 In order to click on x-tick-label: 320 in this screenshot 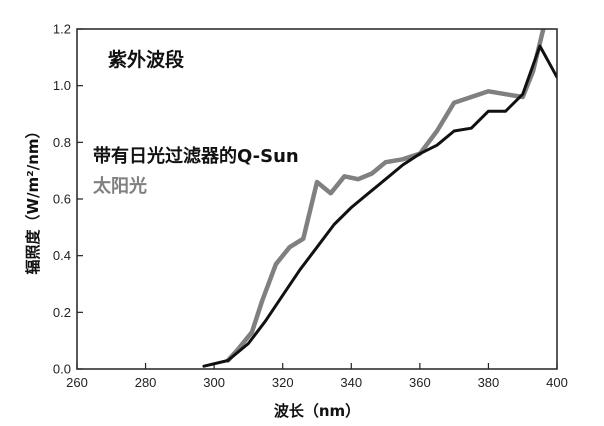, I will do `click(283, 382)`.